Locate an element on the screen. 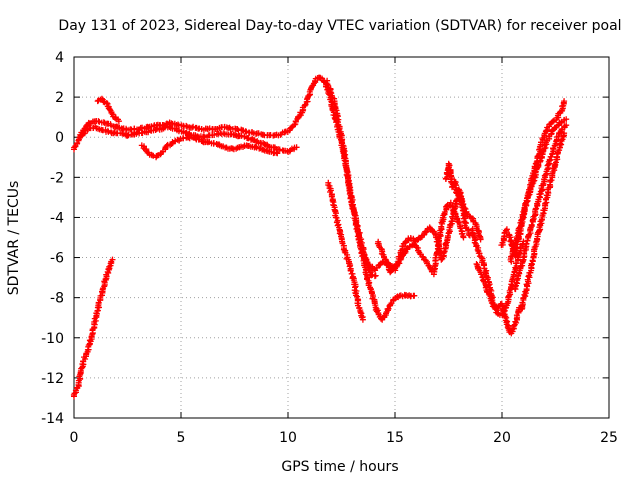 The width and height of the screenshot is (640, 480). x-tick-label: 15 is located at coordinates (395, 438).